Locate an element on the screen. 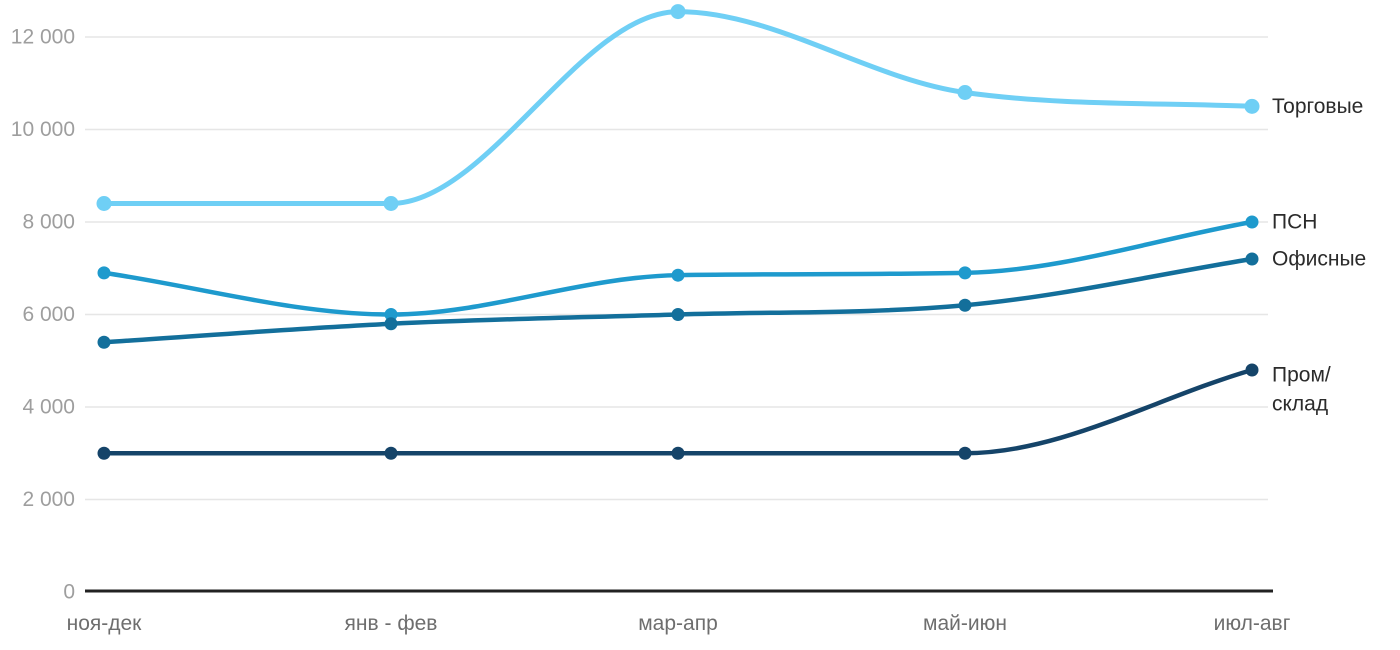  y-axis-tick-label: 10 000 is located at coordinates (43, 129).